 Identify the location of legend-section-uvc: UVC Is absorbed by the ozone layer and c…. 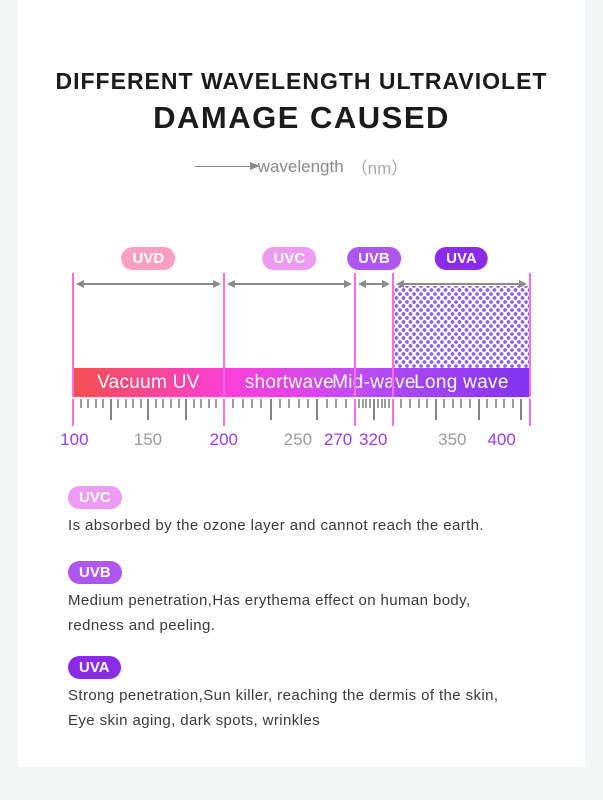
(314, 512).